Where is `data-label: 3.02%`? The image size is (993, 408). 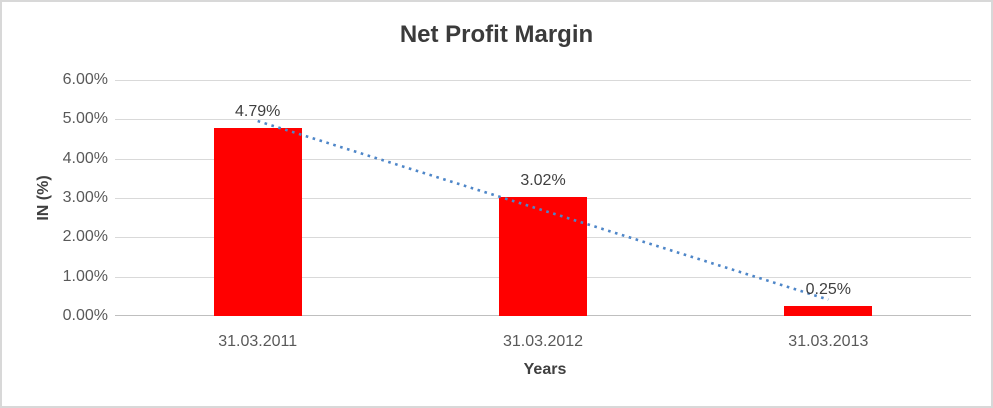 data-label: 3.02% is located at coordinates (543, 181).